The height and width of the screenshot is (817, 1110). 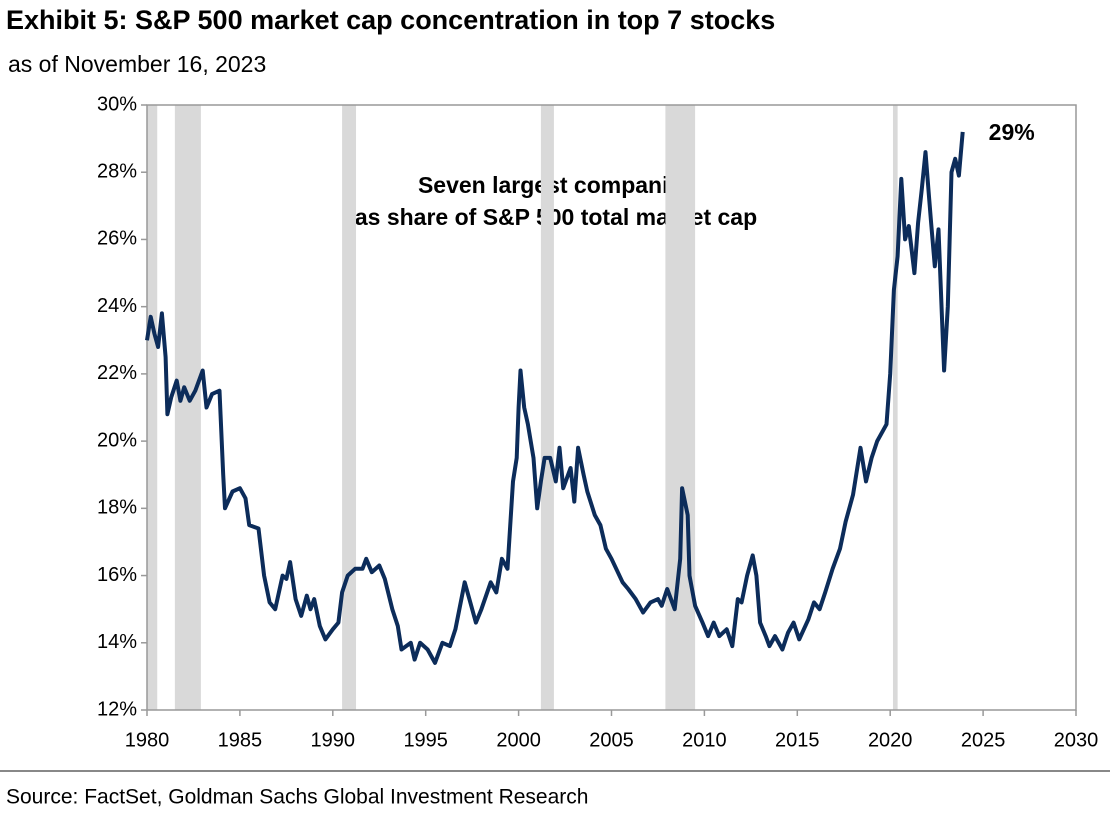 What do you see at coordinates (611, 740) in the screenshot?
I see `x-tick-label: 2005` at bounding box center [611, 740].